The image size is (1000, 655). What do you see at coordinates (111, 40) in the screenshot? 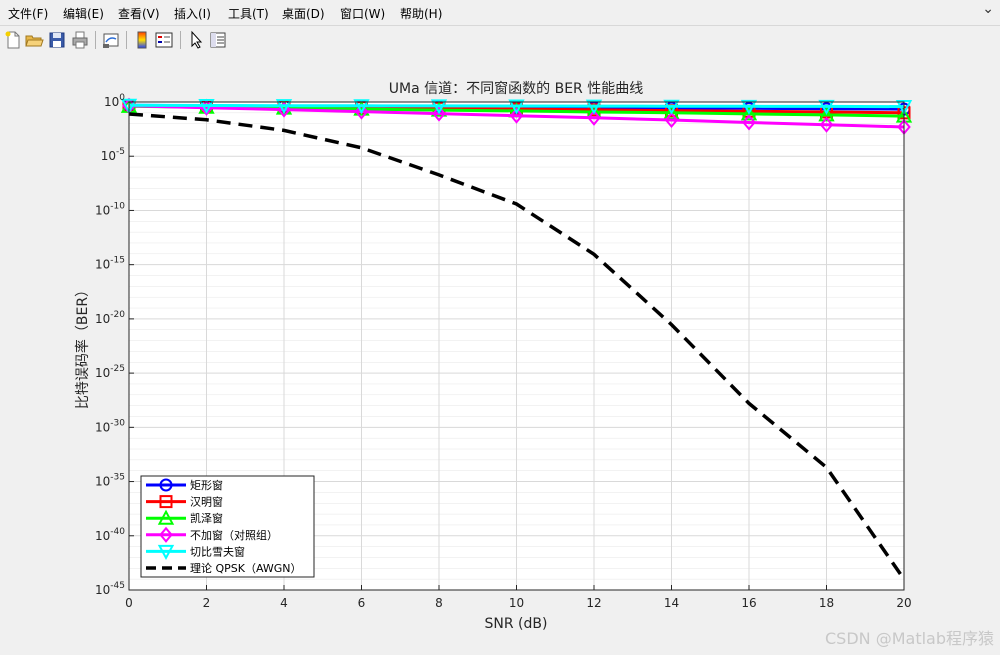
I see `link-plot-icon` at bounding box center [111, 40].